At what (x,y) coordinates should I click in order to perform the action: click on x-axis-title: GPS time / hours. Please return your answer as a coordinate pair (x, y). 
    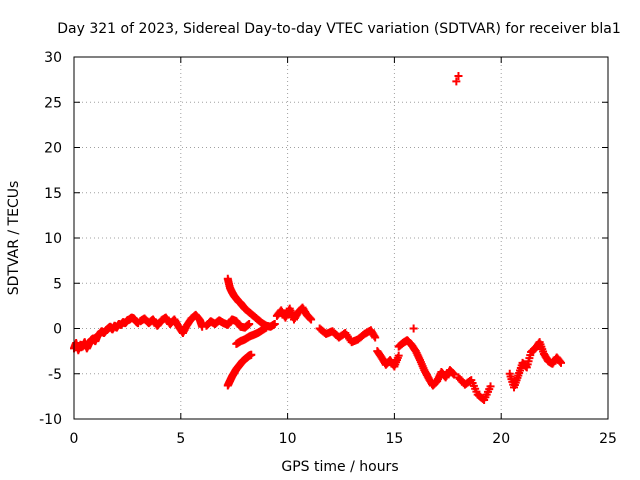
    Looking at the image, I should click on (339, 467).